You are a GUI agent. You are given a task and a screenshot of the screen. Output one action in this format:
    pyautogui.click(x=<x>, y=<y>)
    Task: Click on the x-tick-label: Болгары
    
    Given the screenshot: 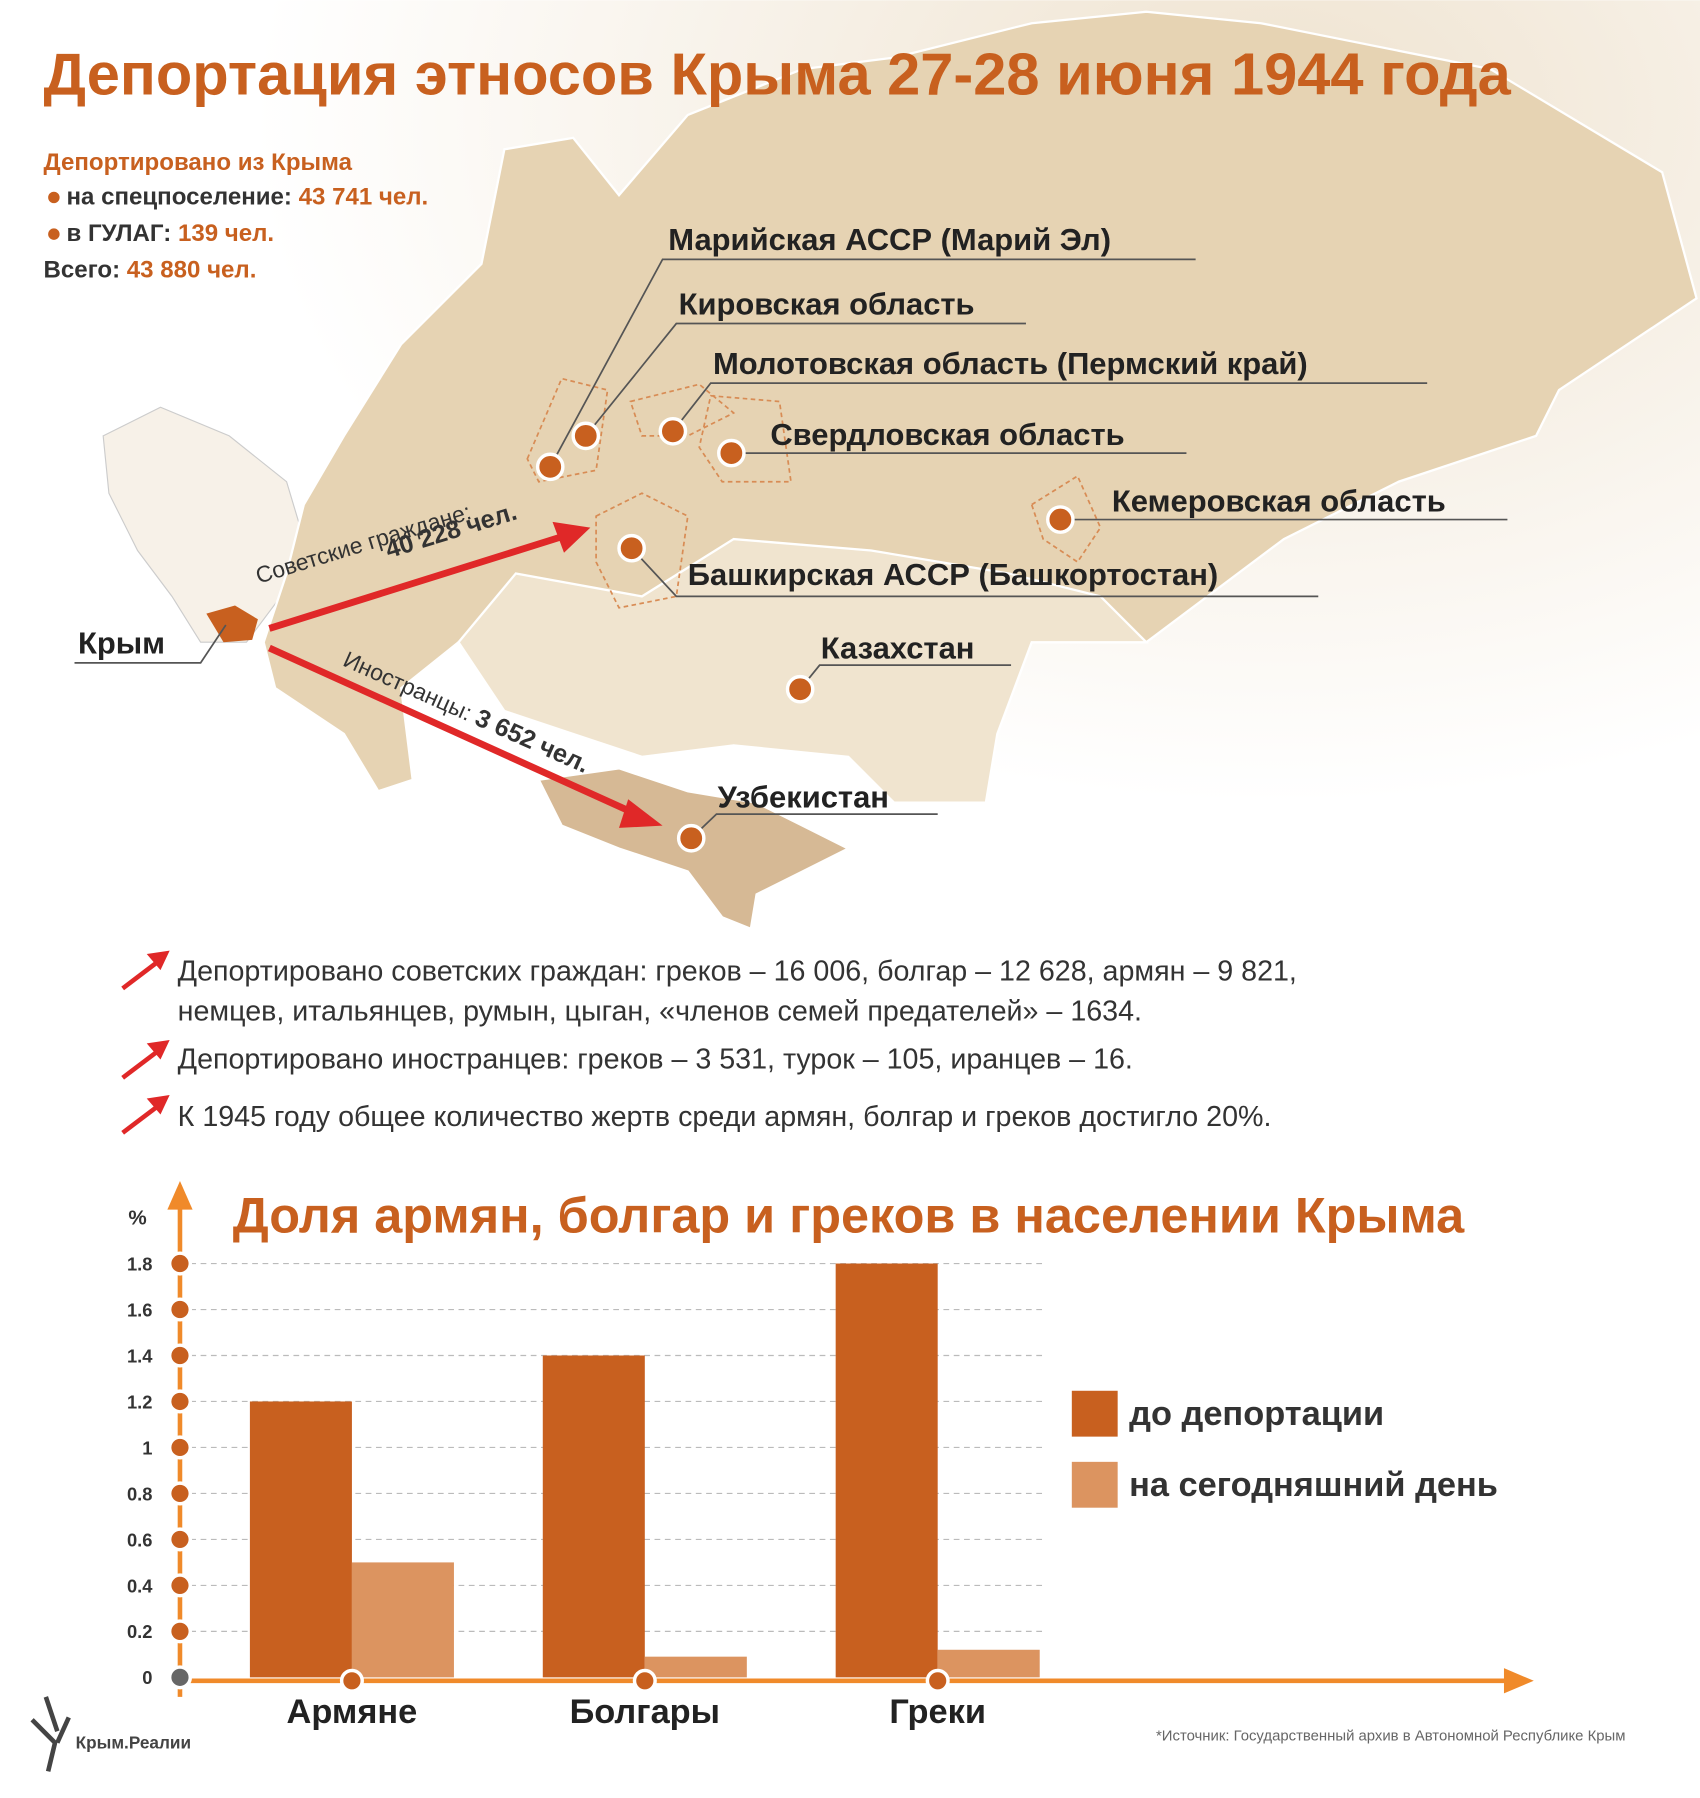 What is the action you would take?
    pyautogui.click(x=645, y=1712)
    